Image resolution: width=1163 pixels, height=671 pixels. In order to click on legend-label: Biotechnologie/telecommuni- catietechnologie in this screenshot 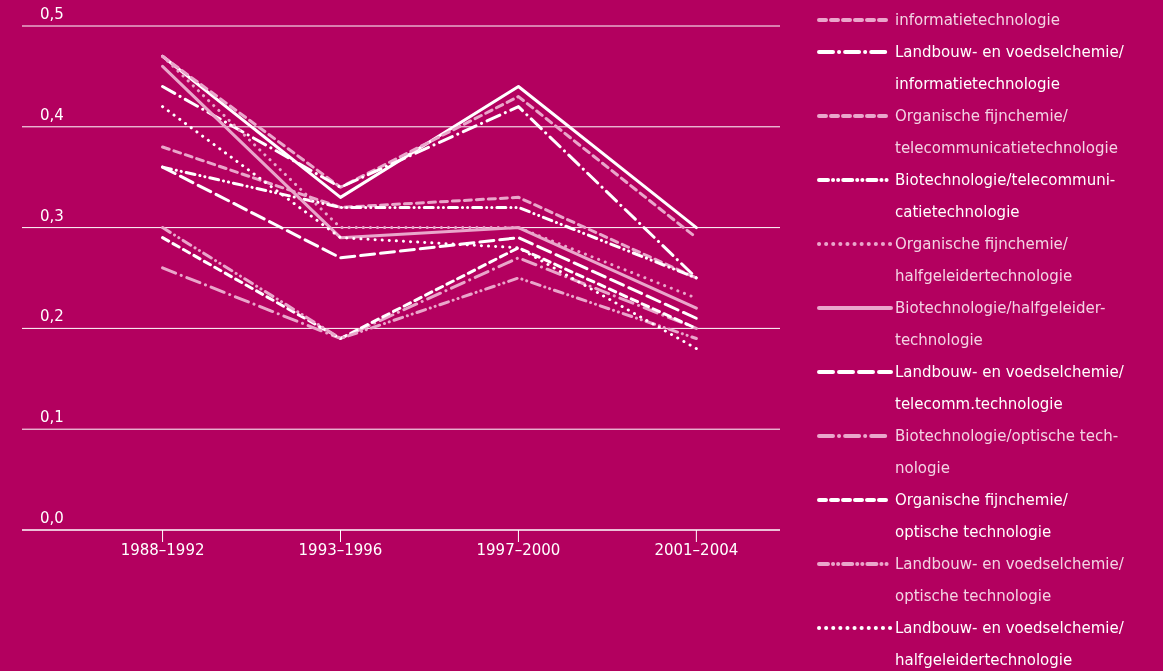, I will do `click(1005, 196)`.